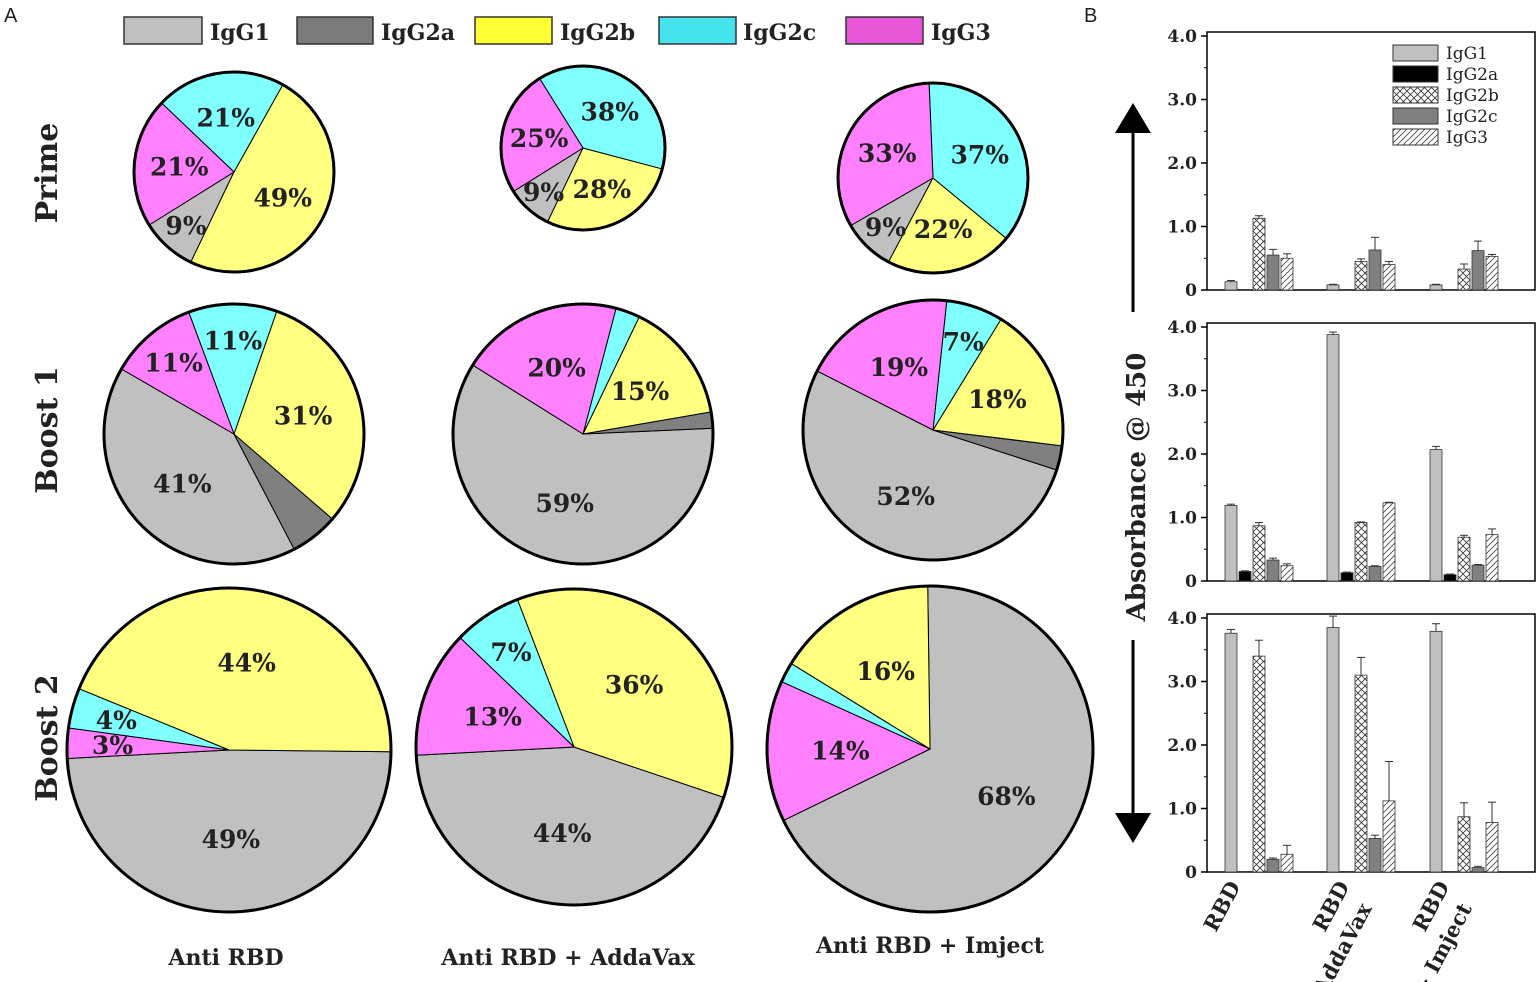 Image resolution: width=1536 pixels, height=982 pixels. I want to click on pie-label-igg2b: 49%, so click(283, 197).